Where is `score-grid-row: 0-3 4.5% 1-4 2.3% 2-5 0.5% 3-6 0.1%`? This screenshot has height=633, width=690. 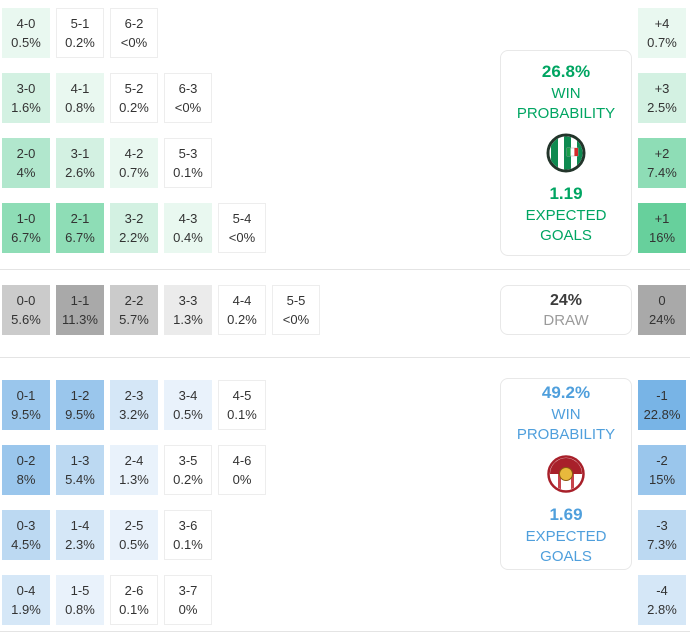 score-grid-row: 0-3 4.5% 1-4 2.3% 2-5 0.5% 3-6 0.1% is located at coordinates (134, 535).